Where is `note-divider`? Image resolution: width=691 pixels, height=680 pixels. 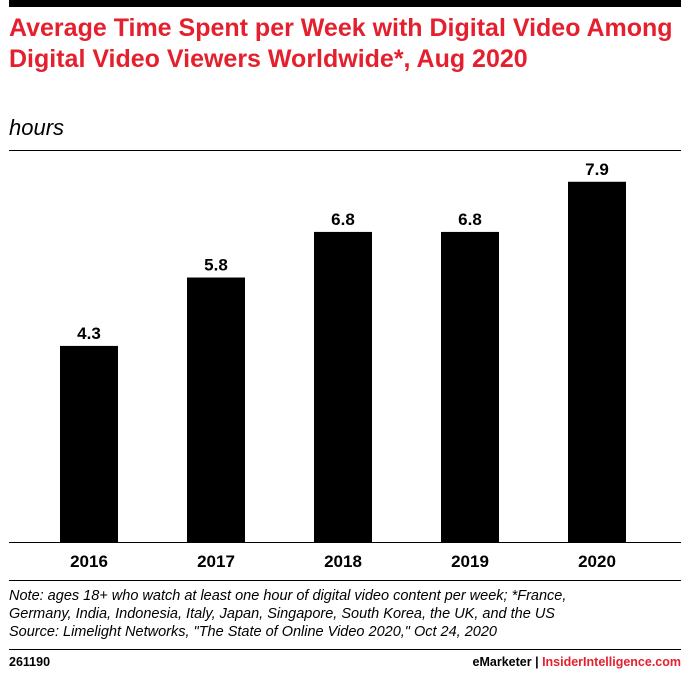 note-divider is located at coordinates (345, 580).